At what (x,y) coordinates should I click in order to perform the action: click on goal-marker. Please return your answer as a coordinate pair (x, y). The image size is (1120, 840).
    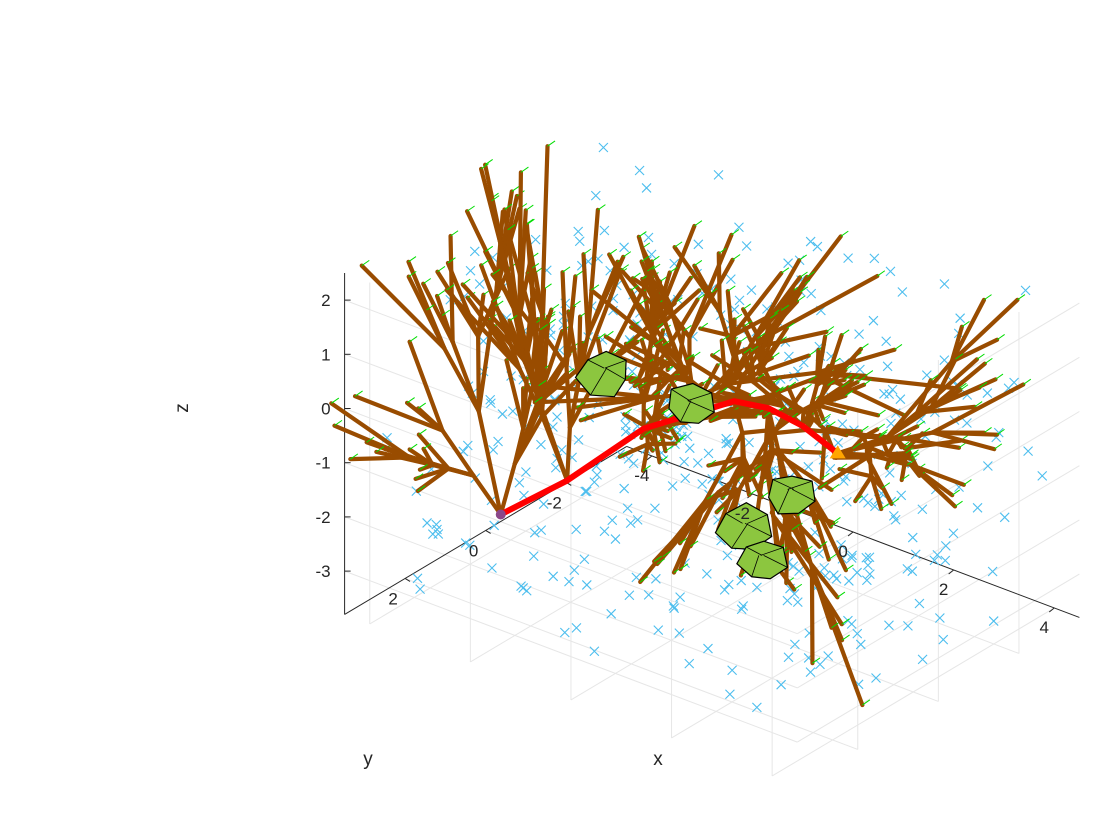
    Looking at the image, I should click on (837, 452).